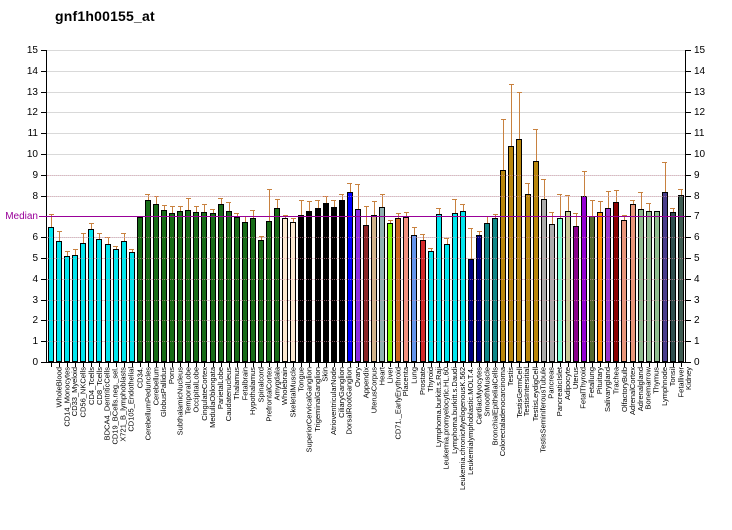 This screenshot has height=530, width=732. What do you see at coordinates (700, 50) in the screenshot?
I see `y-axis-label-right: 15` at bounding box center [700, 50].